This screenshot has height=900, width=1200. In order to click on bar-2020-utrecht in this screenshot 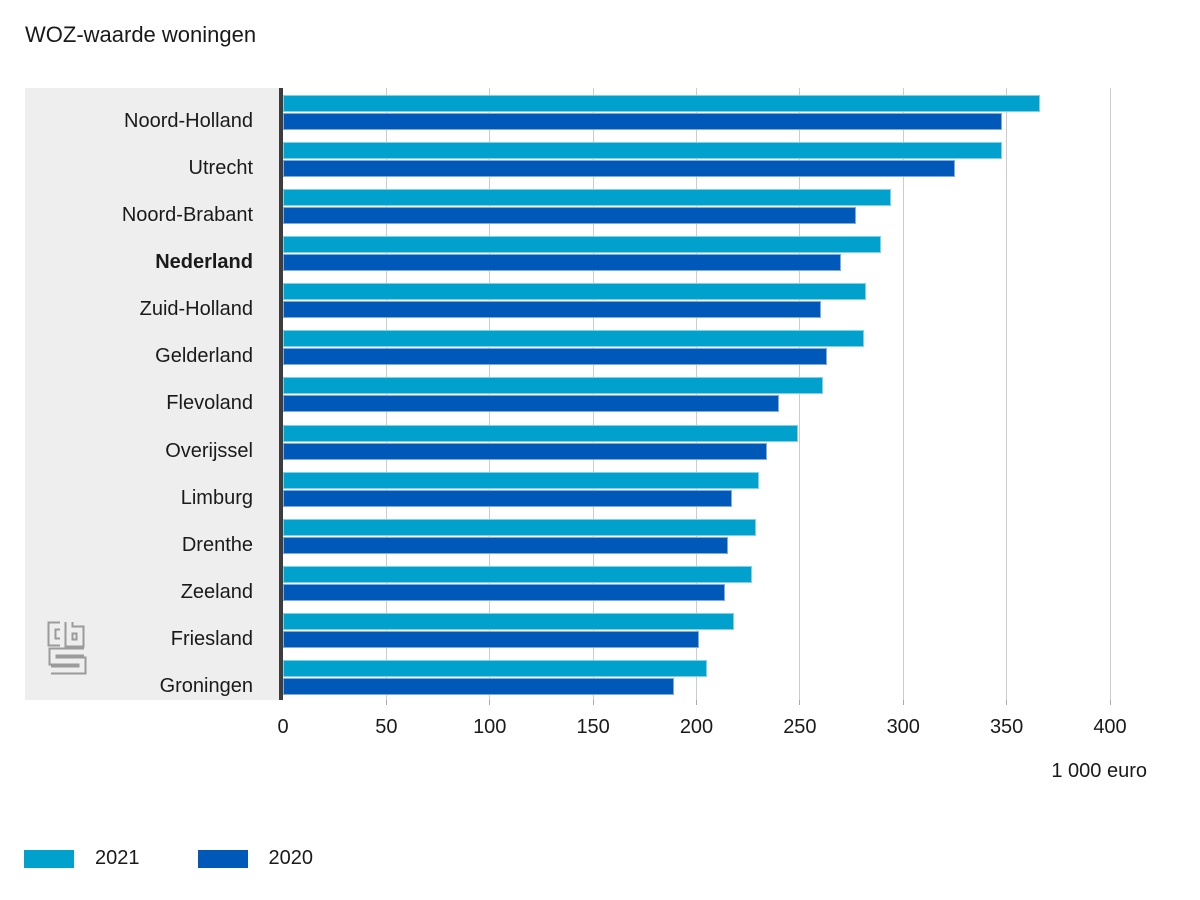, I will do `click(619, 169)`.